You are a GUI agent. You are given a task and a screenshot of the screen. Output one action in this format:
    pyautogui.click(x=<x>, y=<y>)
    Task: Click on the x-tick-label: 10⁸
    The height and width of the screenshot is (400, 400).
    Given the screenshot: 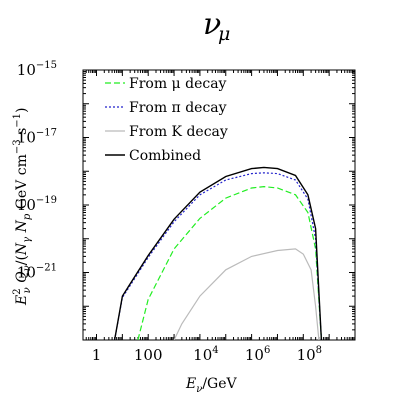 What is the action you would take?
    pyautogui.click(x=309, y=354)
    